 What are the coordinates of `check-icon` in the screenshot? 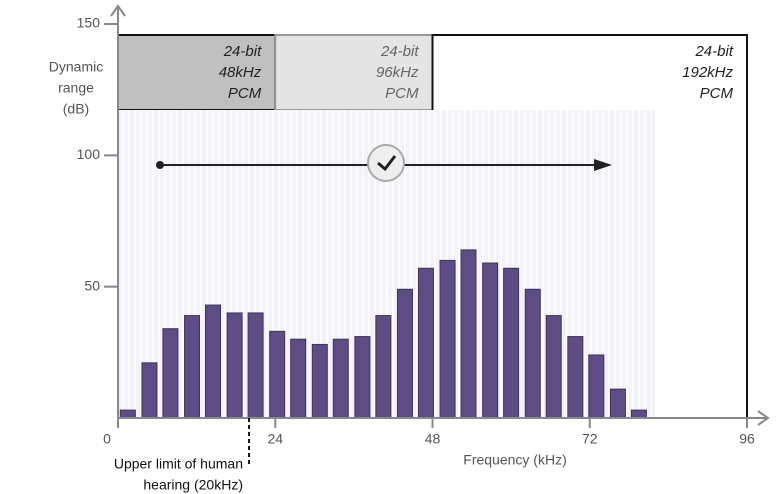 It's located at (387, 163).